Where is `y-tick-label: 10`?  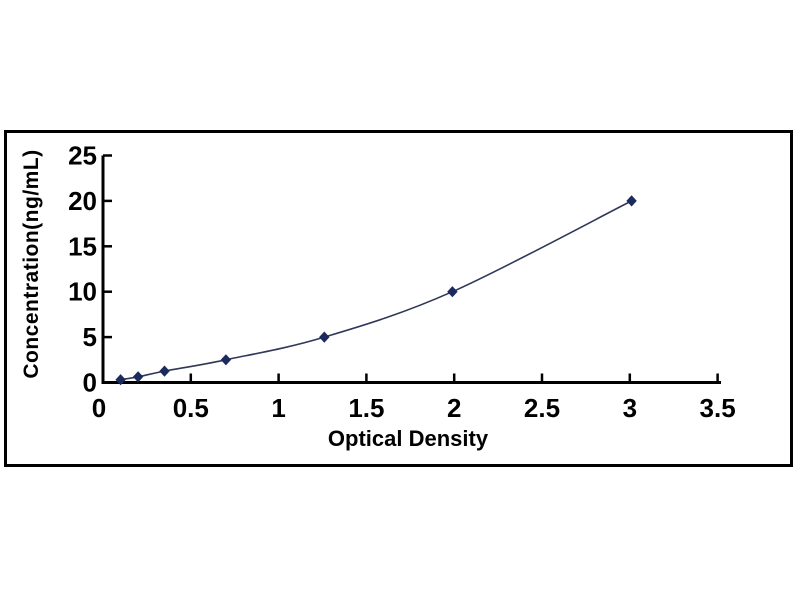 y-tick-label: 10 is located at coordinates (82, 292).